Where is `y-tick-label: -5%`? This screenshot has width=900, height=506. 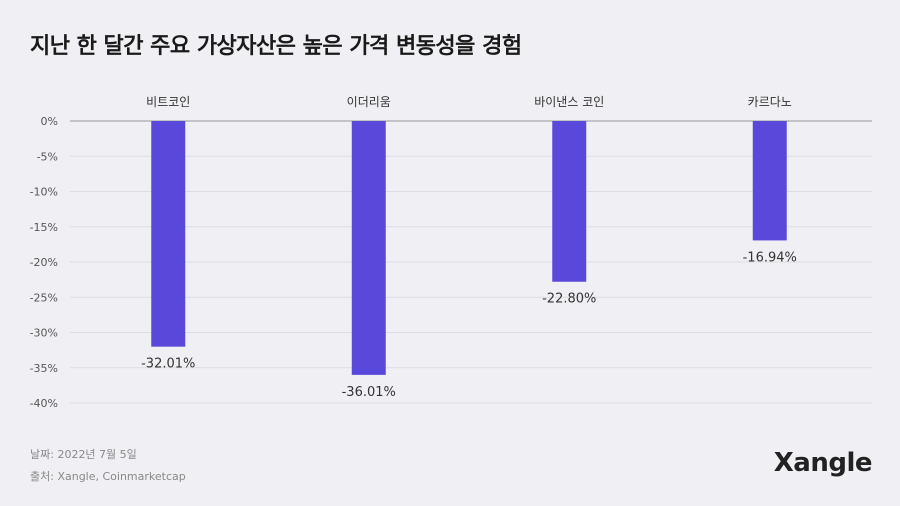 y-tick-label: -5% is located at coordinates (47, 156).